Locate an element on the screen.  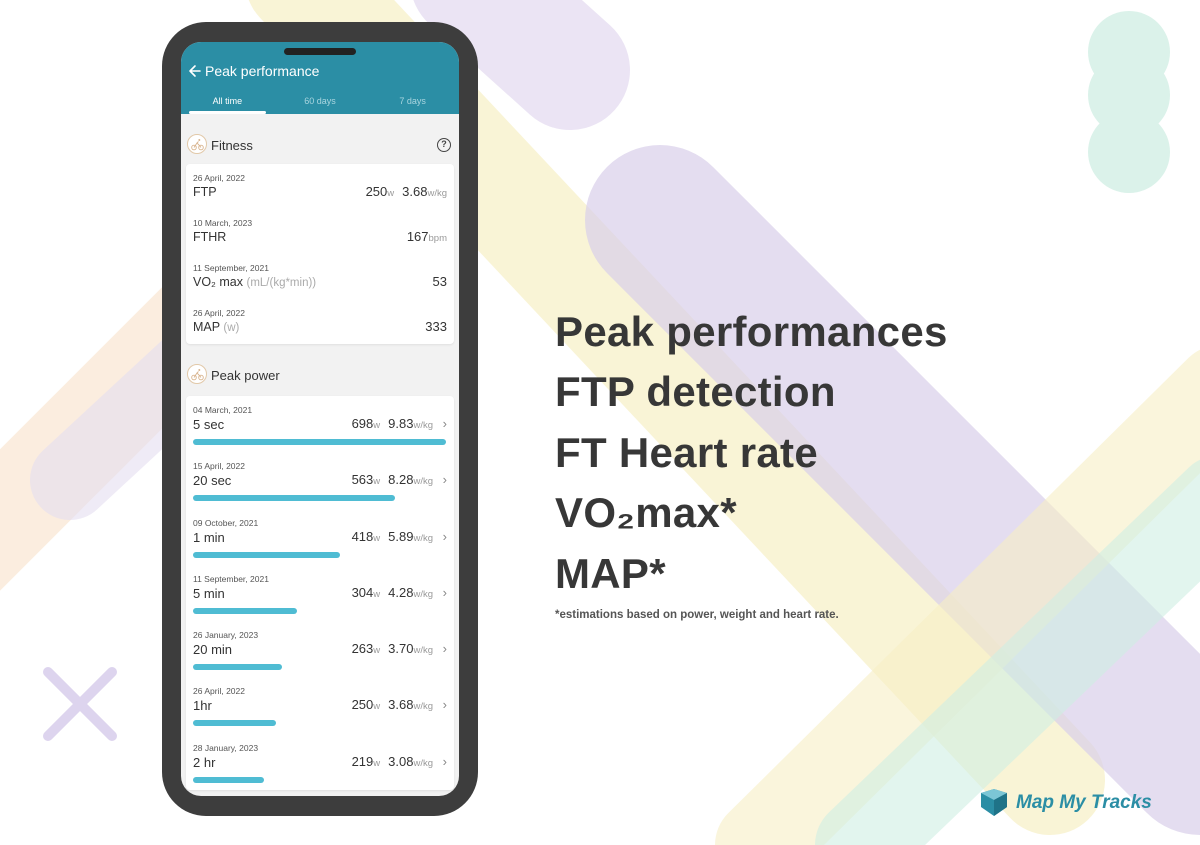
watts-value: 219 is located at coordinates (362, 761).